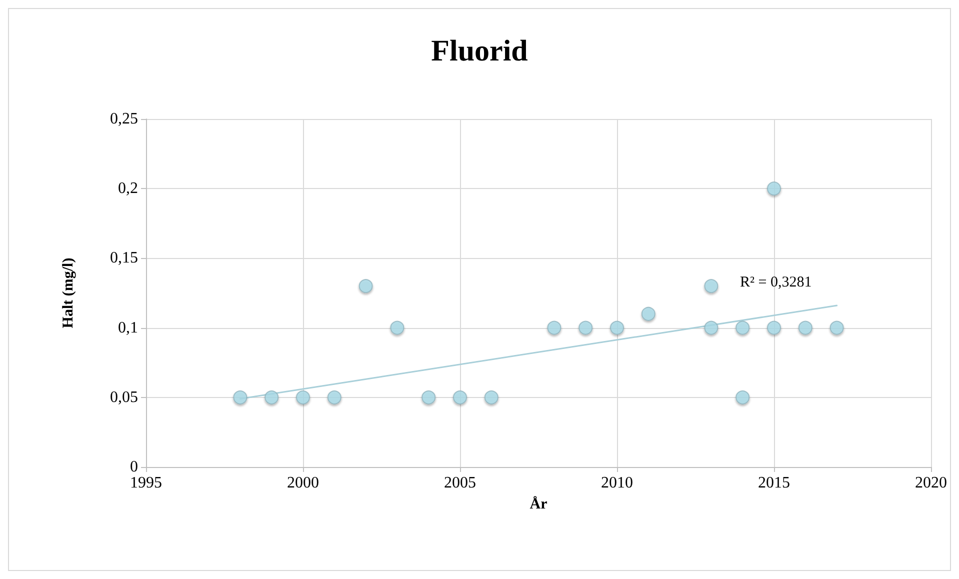 This screenshot has width=959, height=579. What do you see at coordinates (124, 258) in the screenshot?
I see `y-tick-label: 0,15` at bounding box center [124, 258].